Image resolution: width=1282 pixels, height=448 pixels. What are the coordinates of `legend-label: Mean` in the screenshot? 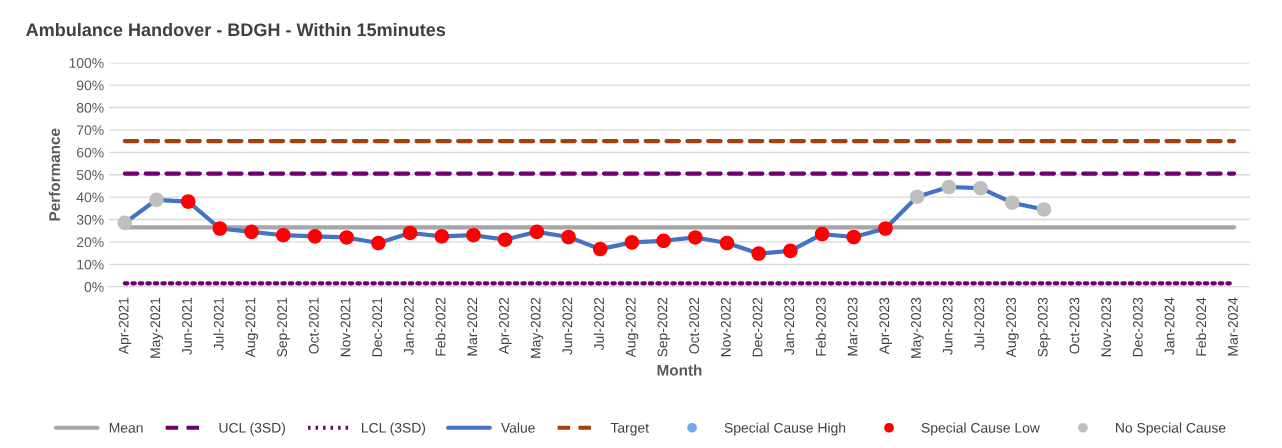 It's located at (126, 428).